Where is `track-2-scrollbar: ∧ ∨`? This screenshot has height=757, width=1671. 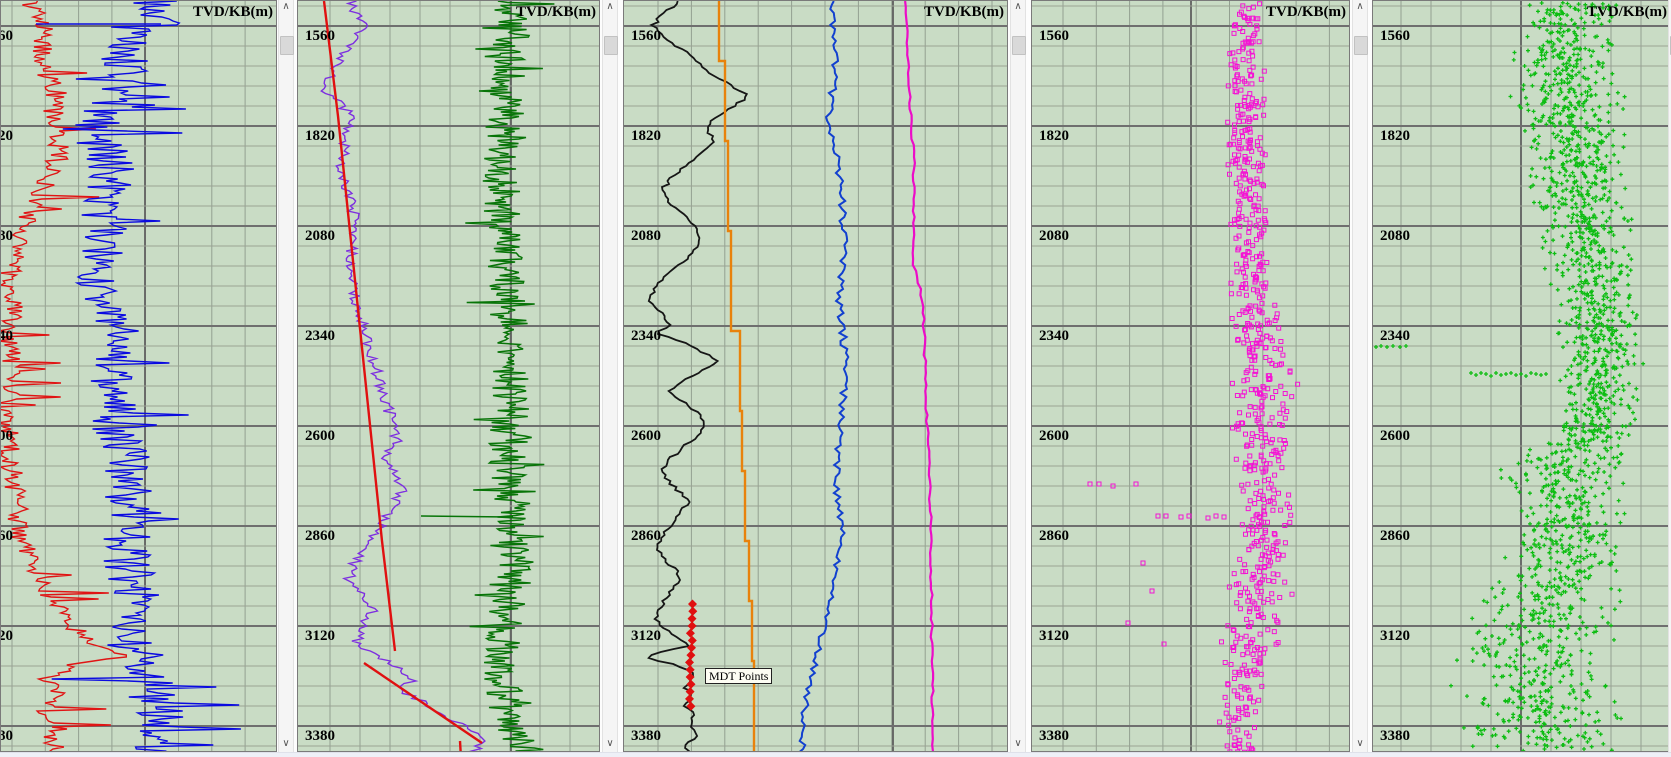 track-2-scrollbar: ∧ ∨ is located at coordinates (610, 376).